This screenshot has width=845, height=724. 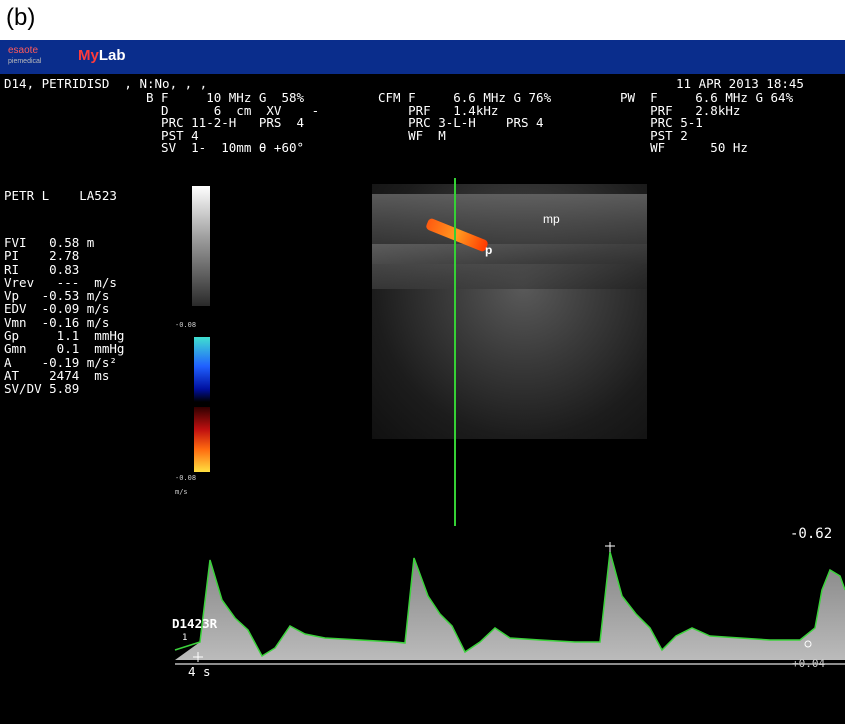 I want to click on doppler-cursor-line, so click(x=455, y=352).